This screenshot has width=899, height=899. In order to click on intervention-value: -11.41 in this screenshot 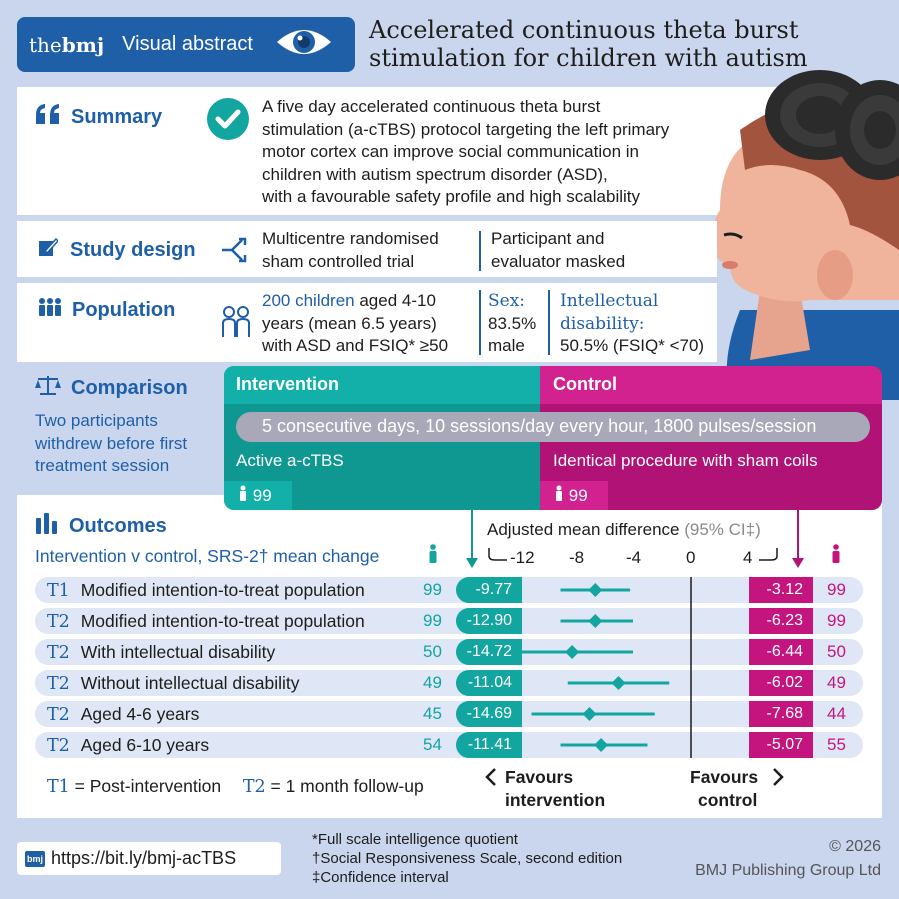, I will do `click(489, 745)`.